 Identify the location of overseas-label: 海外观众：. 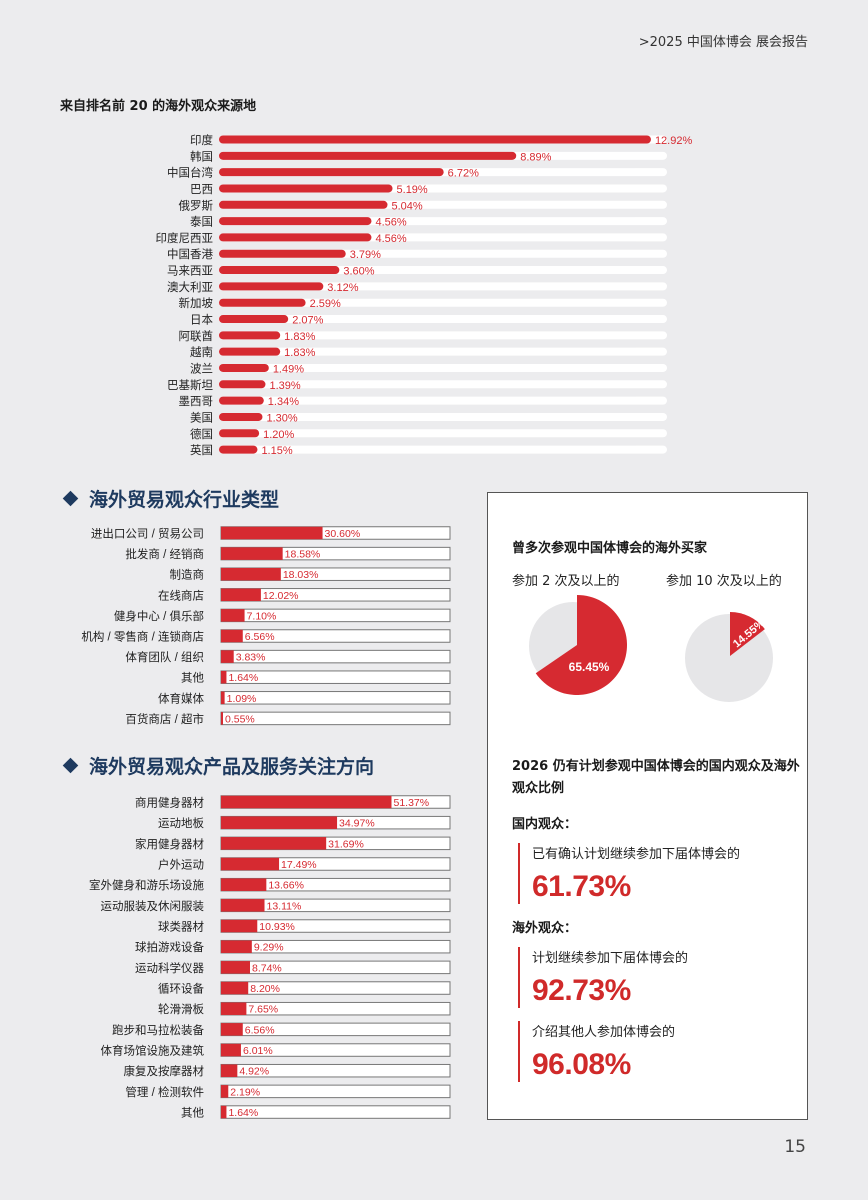
(545, 928).